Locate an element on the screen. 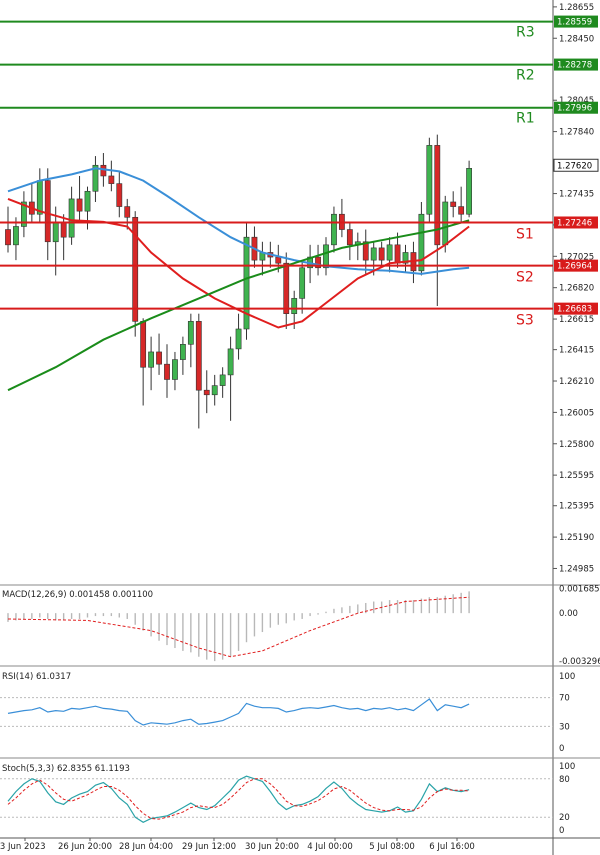  stoch-panel: Stoch(5,3,3) 62.8355 61.1193 100 80 20 0 is located at coordinates (300, 796).